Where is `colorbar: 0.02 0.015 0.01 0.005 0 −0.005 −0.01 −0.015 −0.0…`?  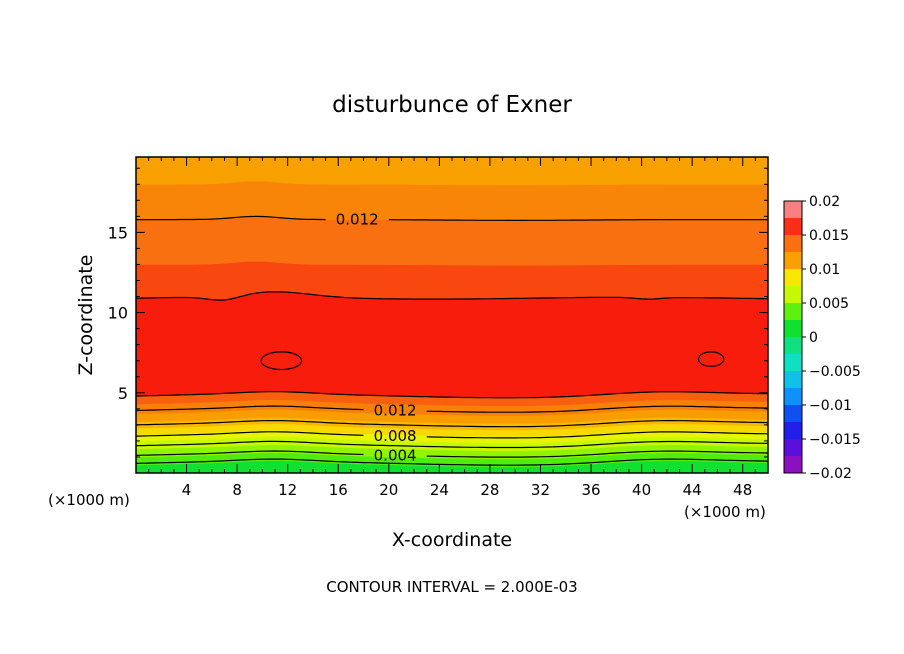
colorbar: 0.02 0.015 0.01 0.005 0 −0.005 −0.01 −0.015 −0.0… is located at coordinates (822, 338).